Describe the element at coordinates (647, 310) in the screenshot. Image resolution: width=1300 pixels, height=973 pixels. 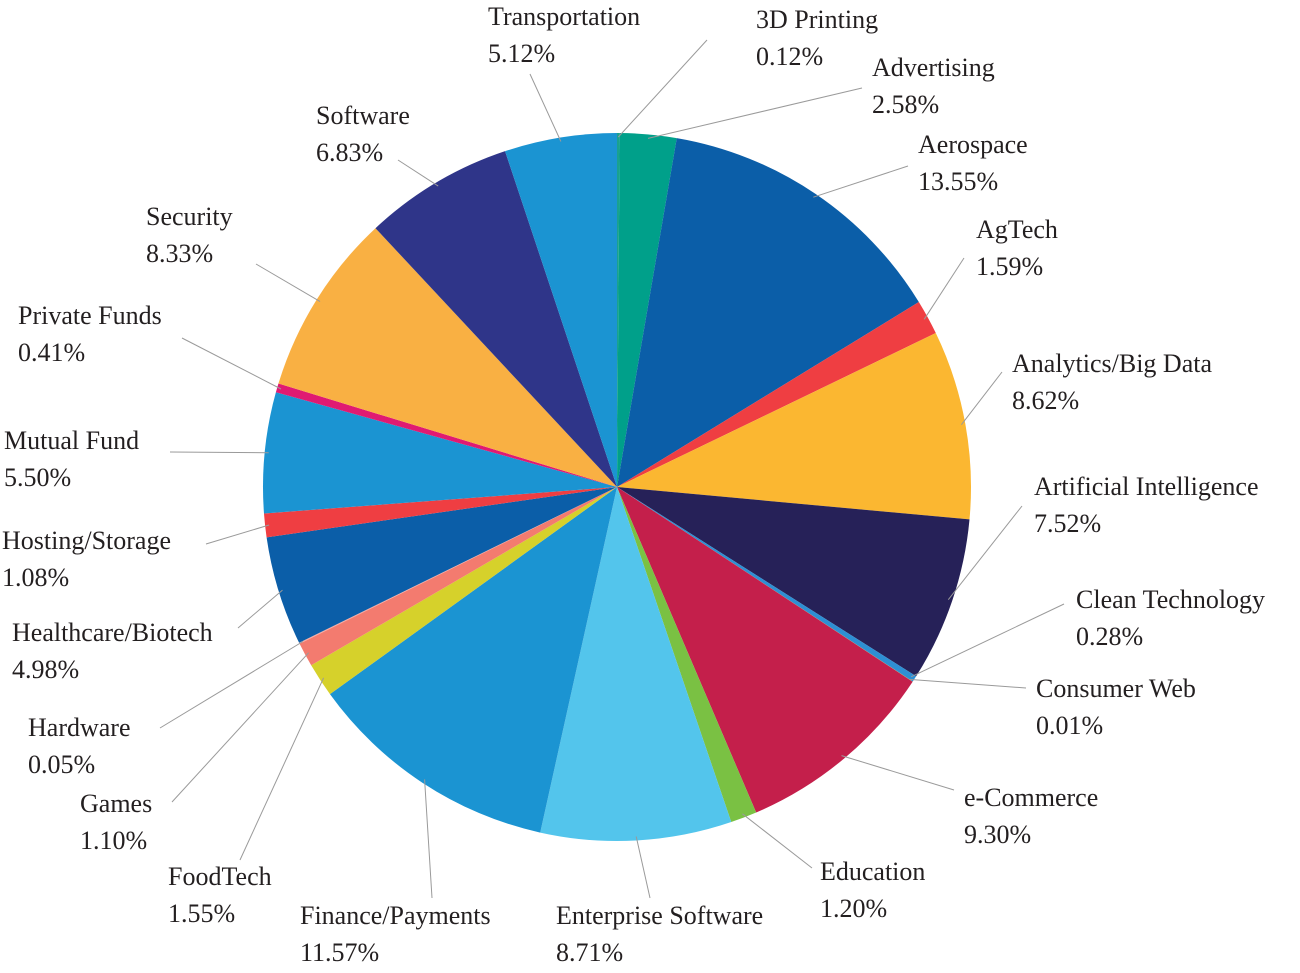
I see `slice-advertising` at that location.